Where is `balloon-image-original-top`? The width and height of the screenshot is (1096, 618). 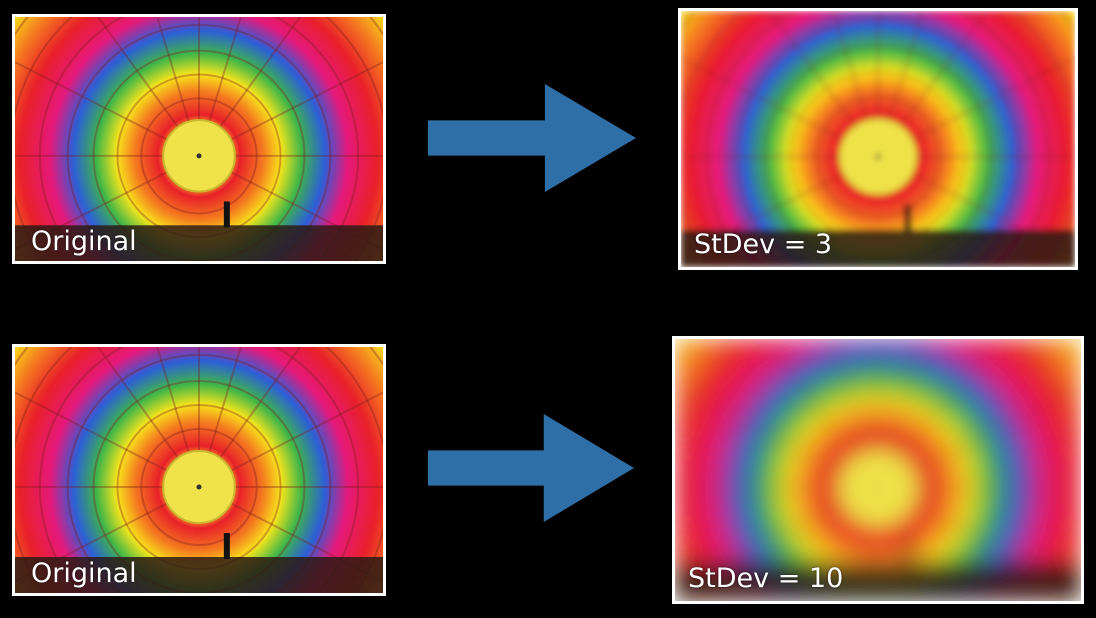
balloon-image-original-top is located at coordinates (199, 139).